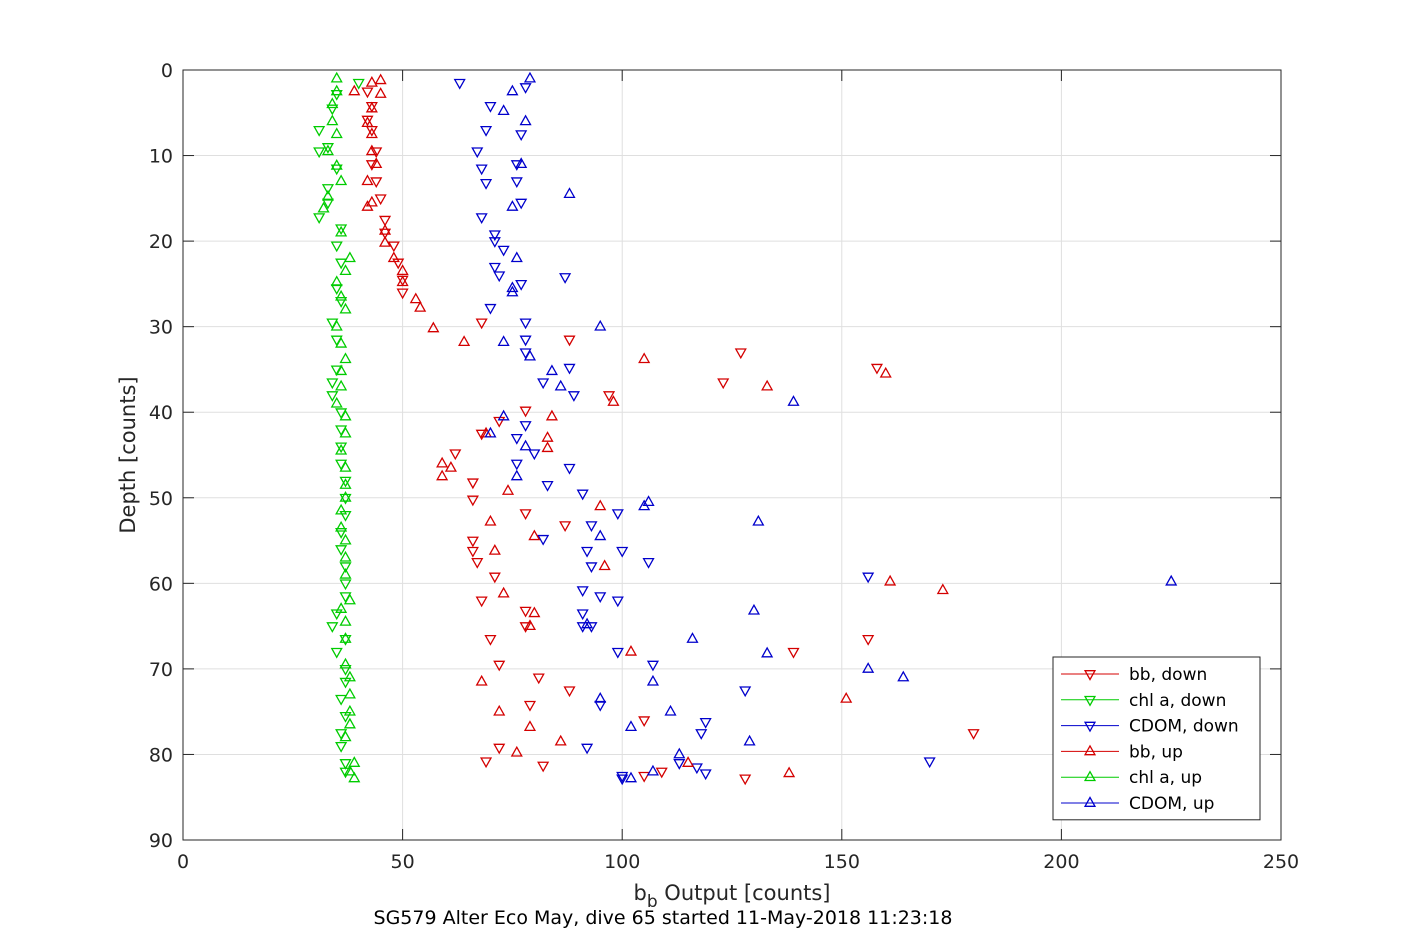 The image size is (1417, 945). What do you see at coordinates (161, 413) in the screenshot?
I see `y-tick-label: 40` at bounding box center [161, 413].